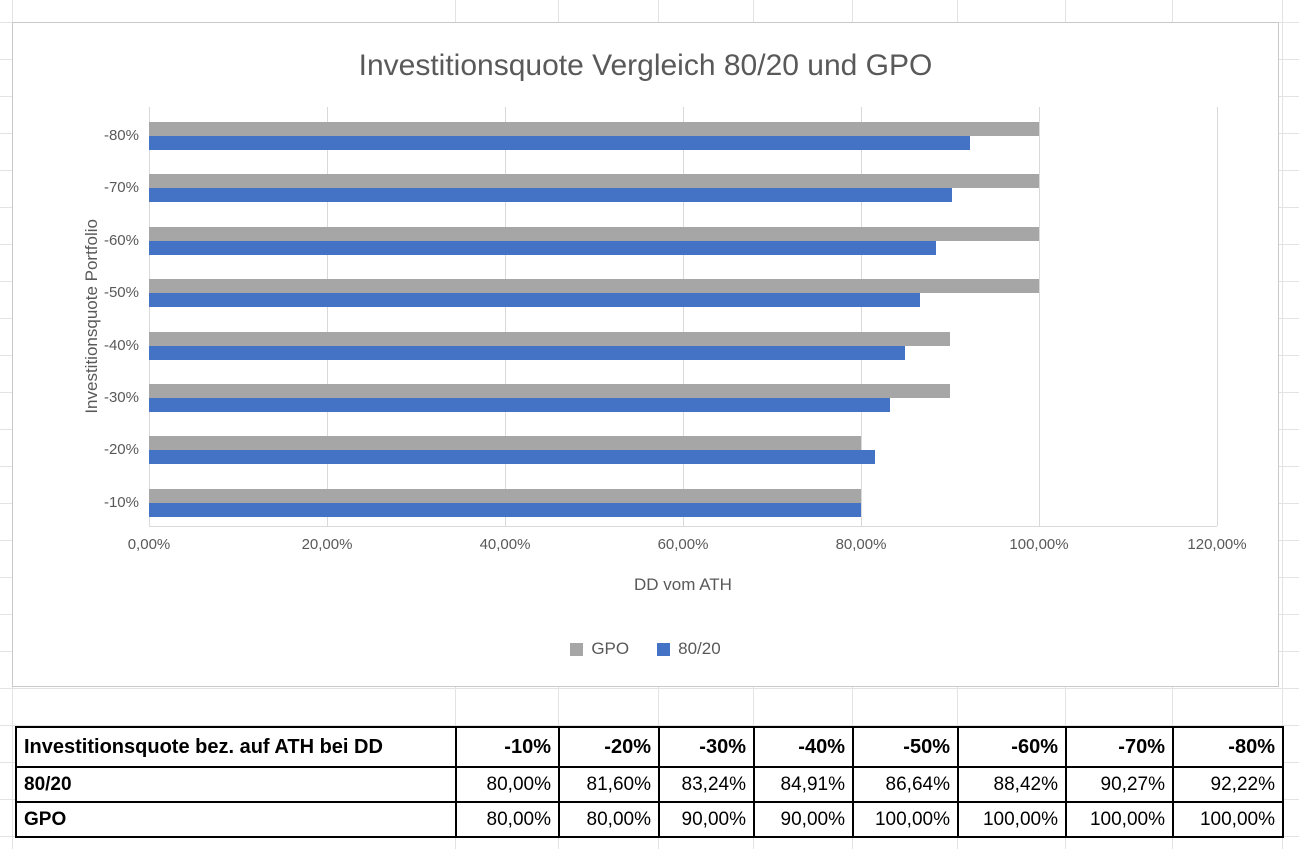  Describe the element at coordinates (121, 502) in the screenshot. I see `y-tick-label: -10%` at that location.